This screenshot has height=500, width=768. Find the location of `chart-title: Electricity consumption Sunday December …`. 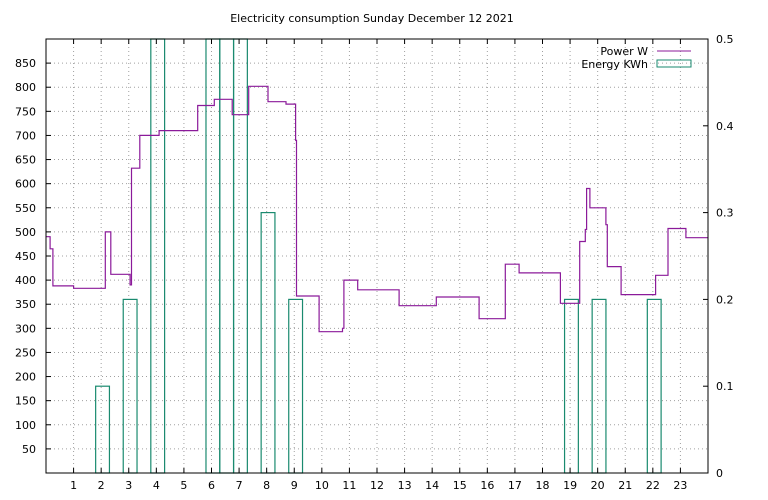

chart-title: Electricity consumption Sunday December … is located at coordinates (372, 18).